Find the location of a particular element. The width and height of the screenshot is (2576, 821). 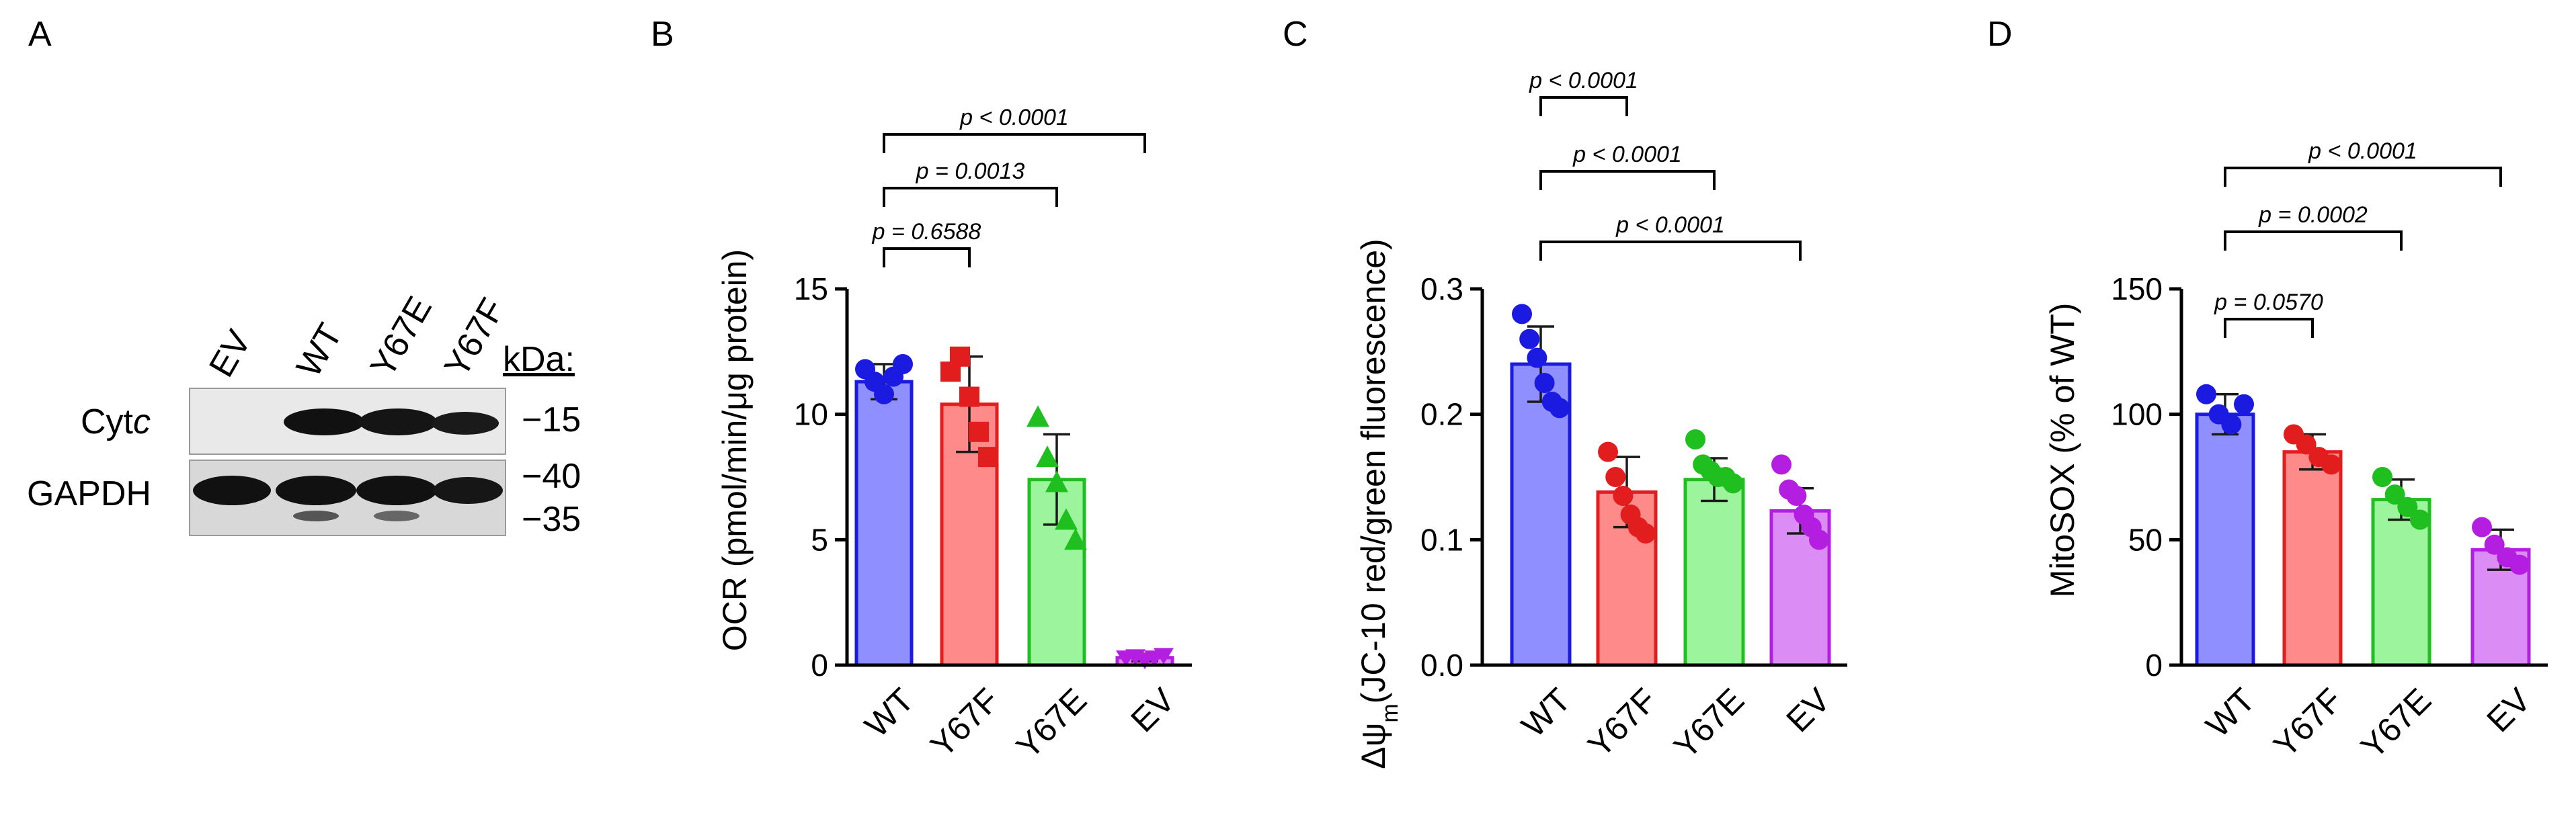

y-tick-label-c-3: 0.3 is located at coordinates (1441, 288).